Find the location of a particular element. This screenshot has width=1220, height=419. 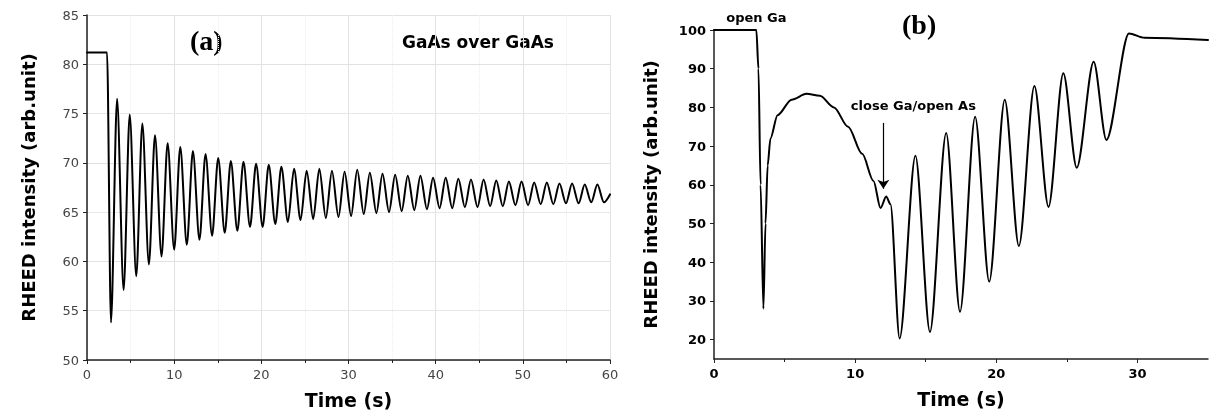

annotation: (b) is located at coordinates (919, 24).